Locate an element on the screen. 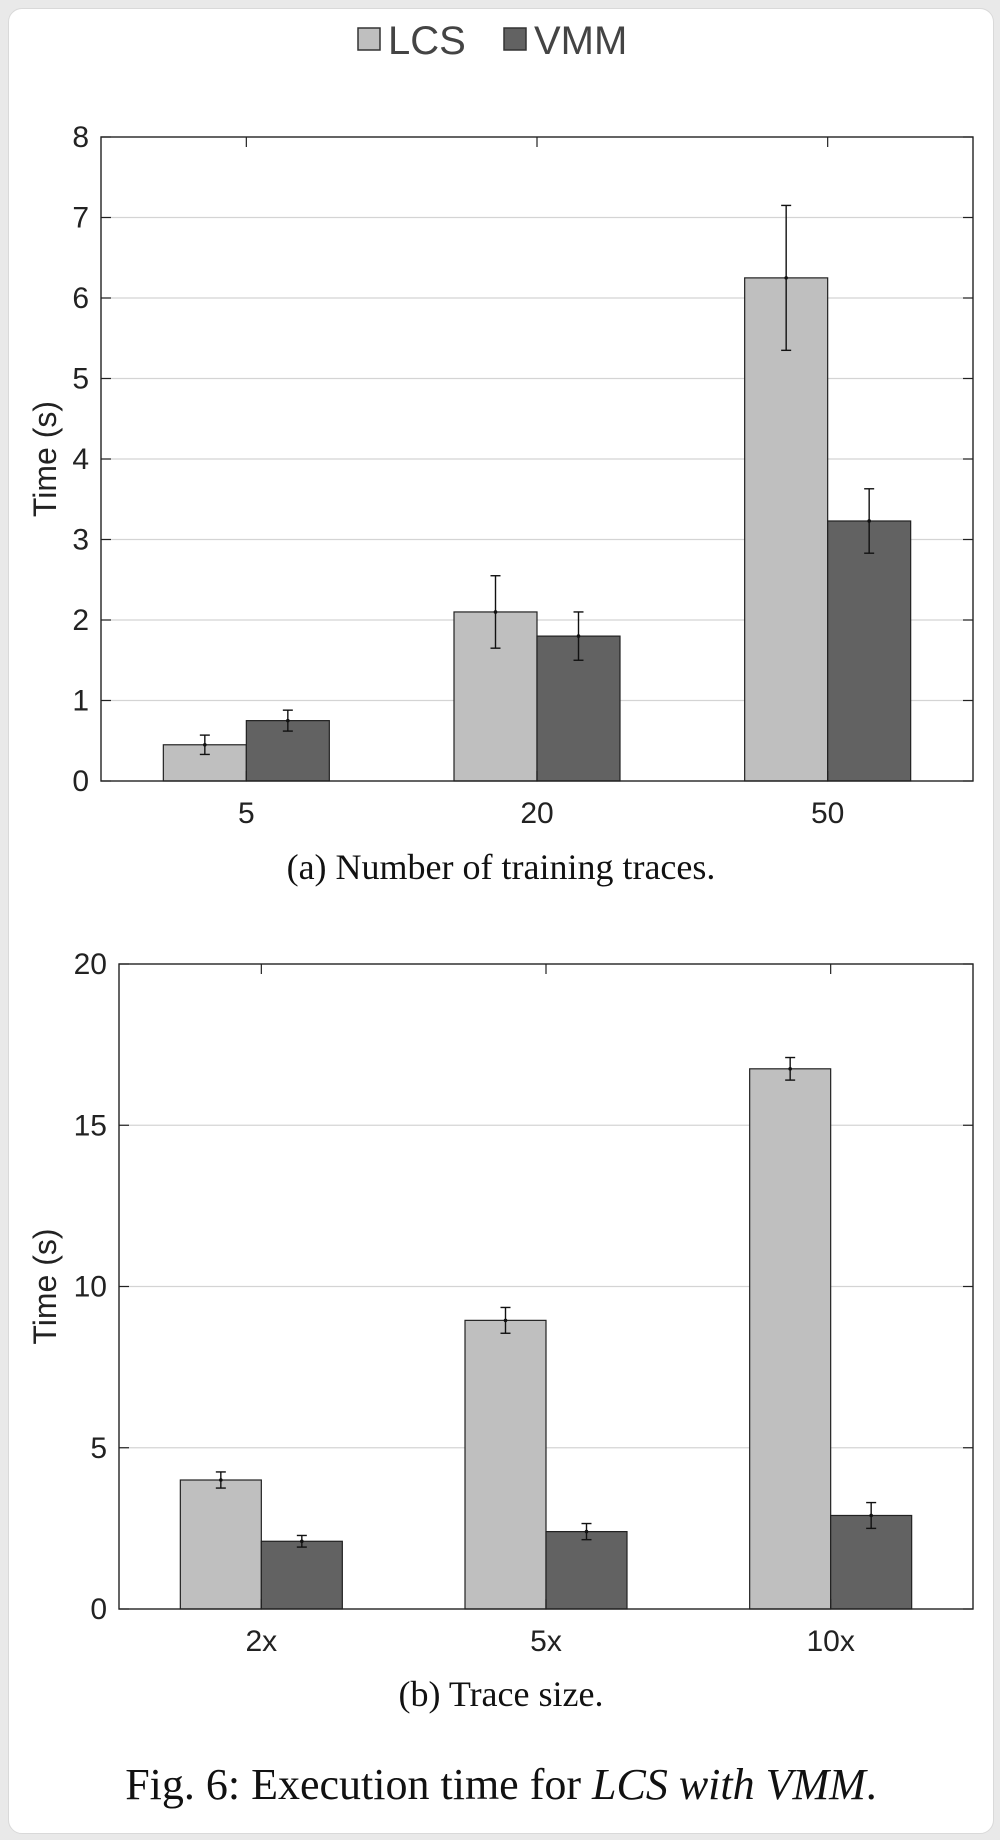  legend: LCS VMM is located at coordinates (492, 41).